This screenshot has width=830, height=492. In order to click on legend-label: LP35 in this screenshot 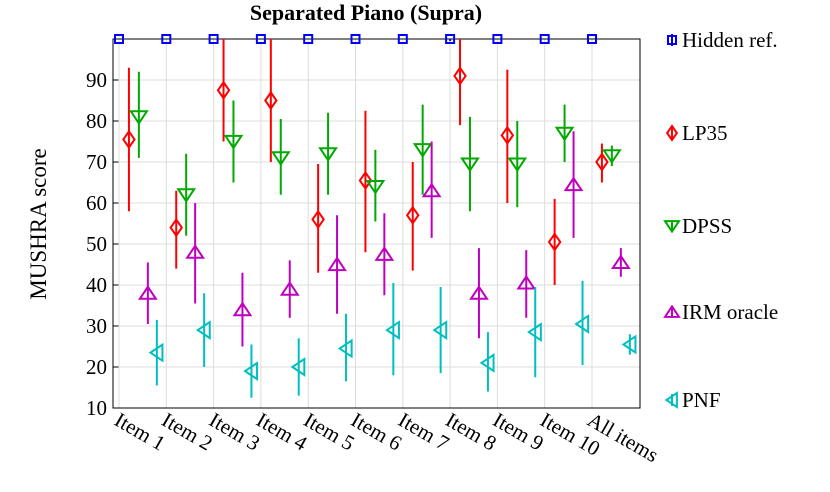, I will do `click(705, 133)`.